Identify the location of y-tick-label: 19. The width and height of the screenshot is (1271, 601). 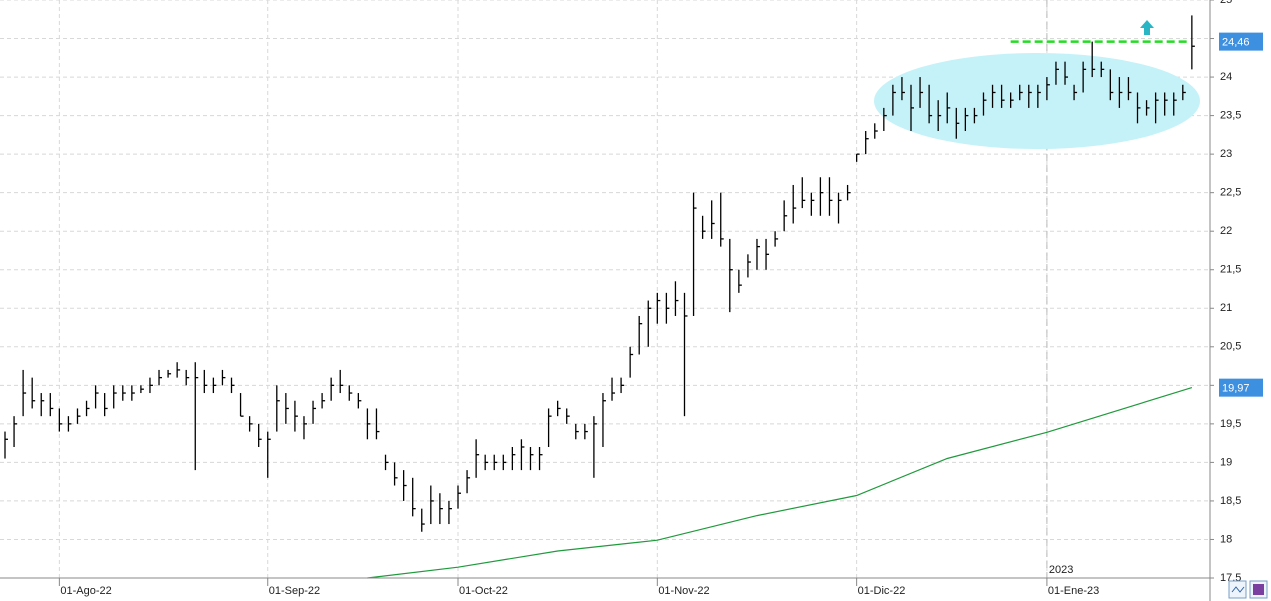
(1226, 462).